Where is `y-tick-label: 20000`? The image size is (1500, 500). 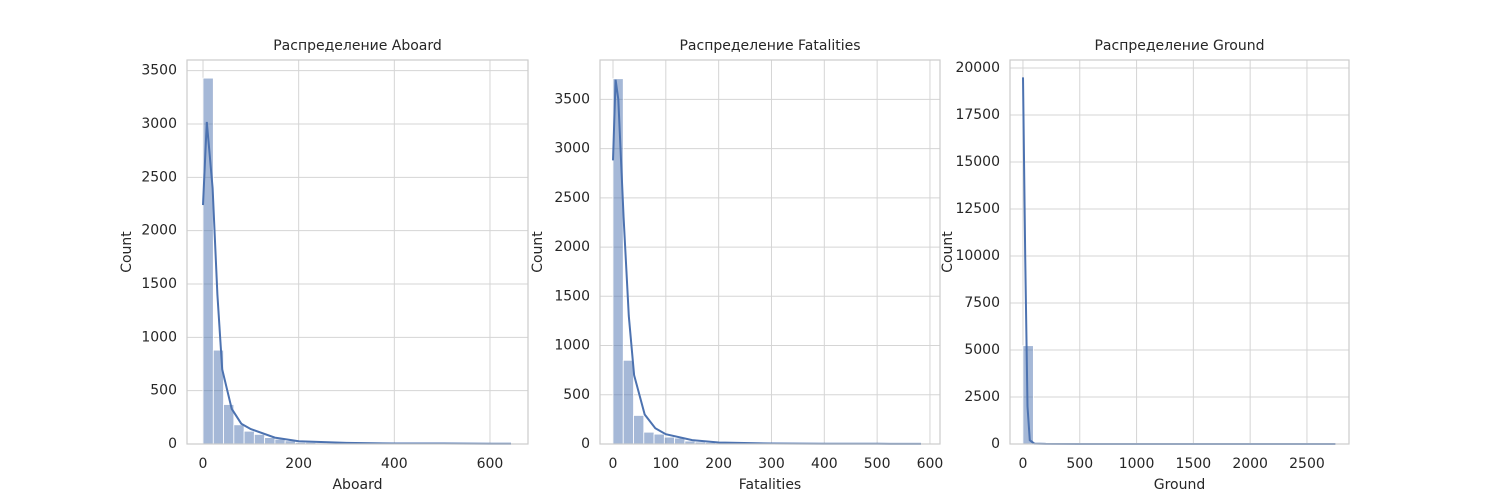
y-tick-label: 20000 is located at coordinates (977, 68).